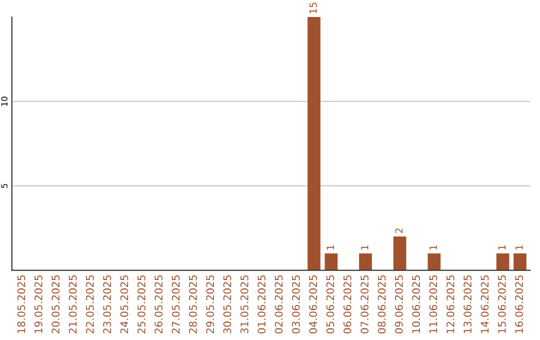 The height and width of the screenshot is (340, 540). Describe the element at coordinates (210, 304) in the screenshot. I see `x-tick-label: 29.05.2025` at that location.